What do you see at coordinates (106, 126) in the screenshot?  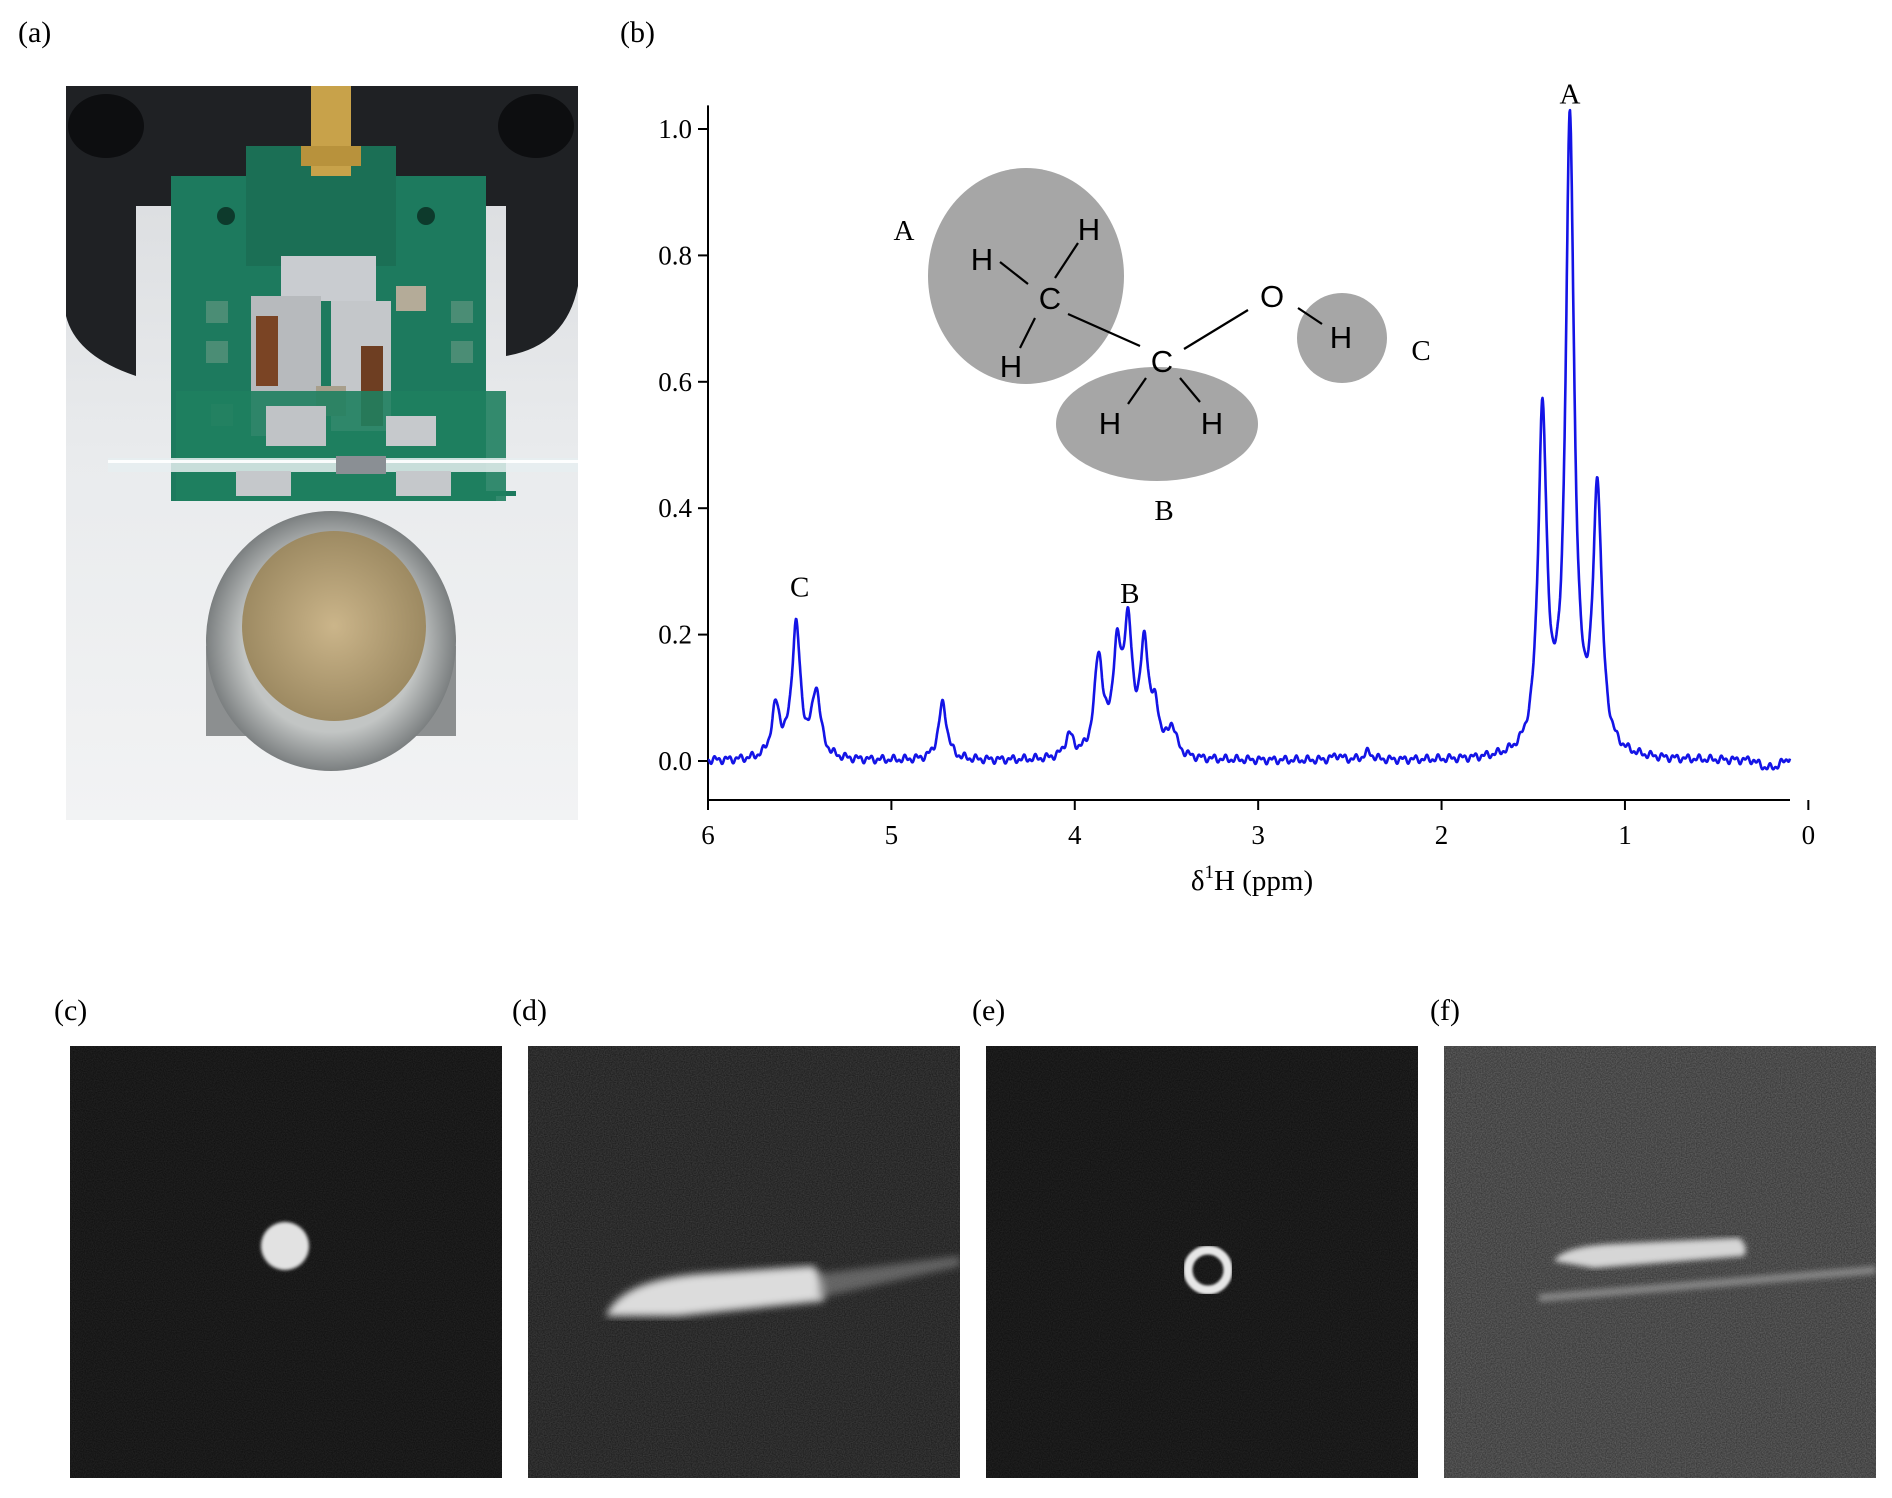 I see `housing-knob-icon` at bounding box center [106, 126].